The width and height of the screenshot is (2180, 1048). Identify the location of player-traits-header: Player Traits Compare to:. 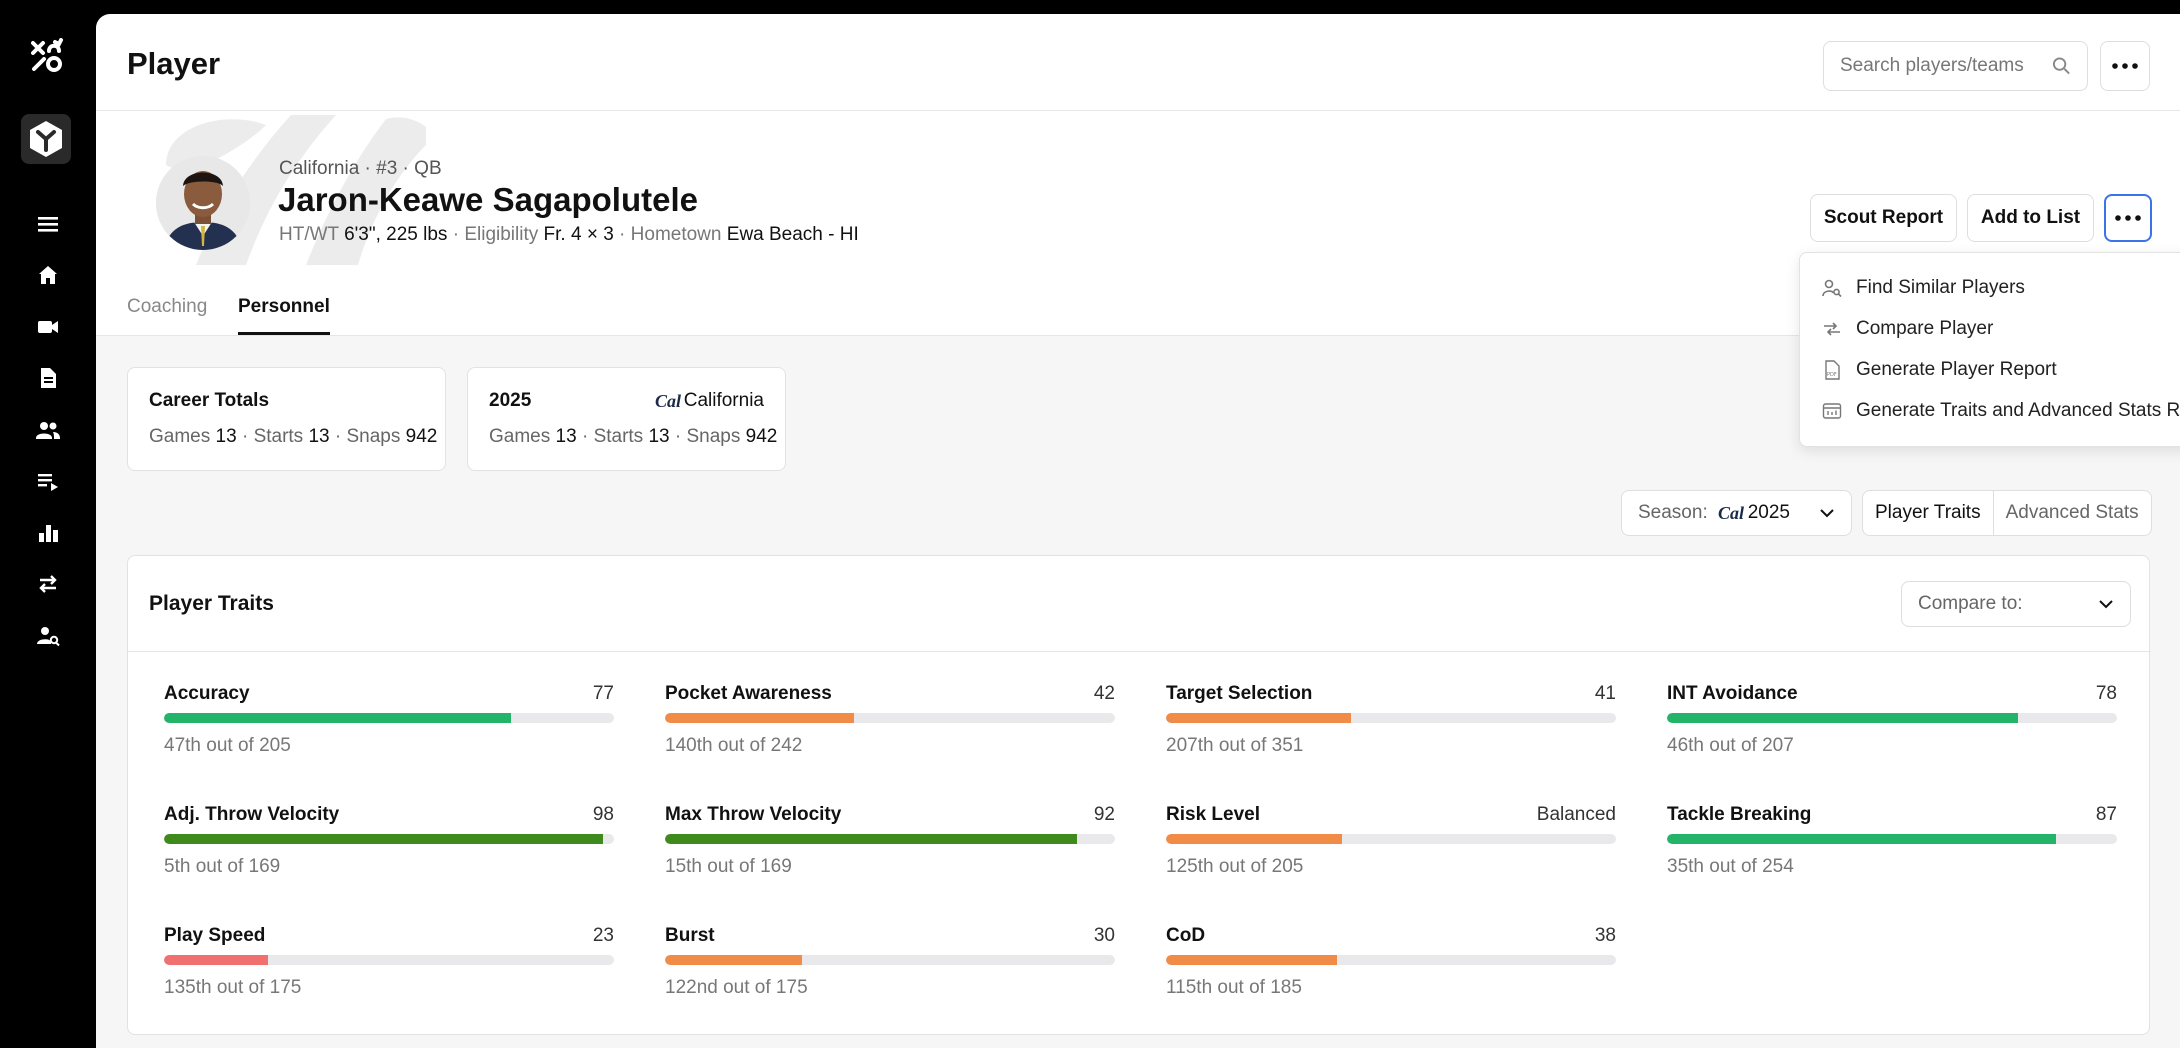
(1139, 604).